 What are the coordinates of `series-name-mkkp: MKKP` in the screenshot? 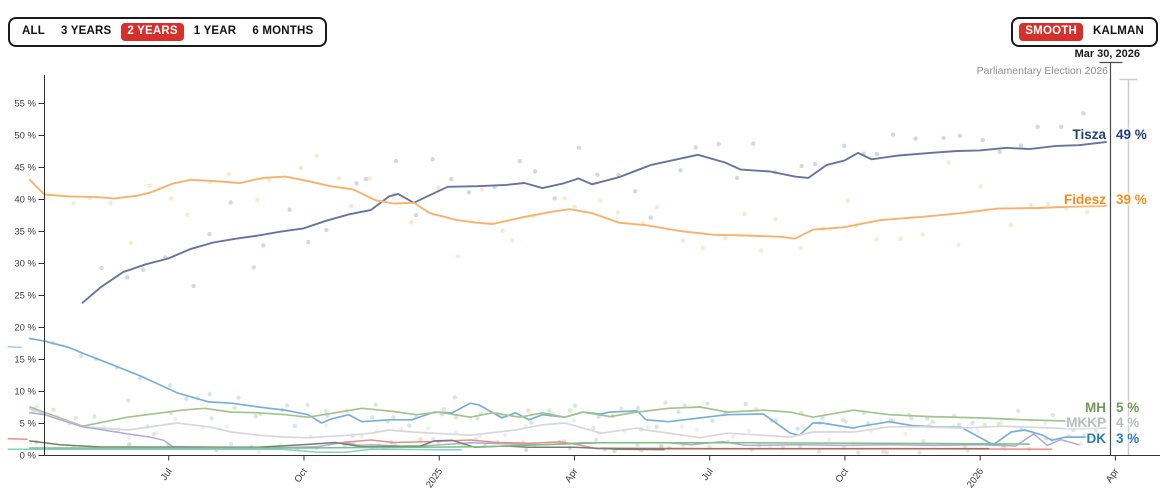 It's located at (1086, 422).